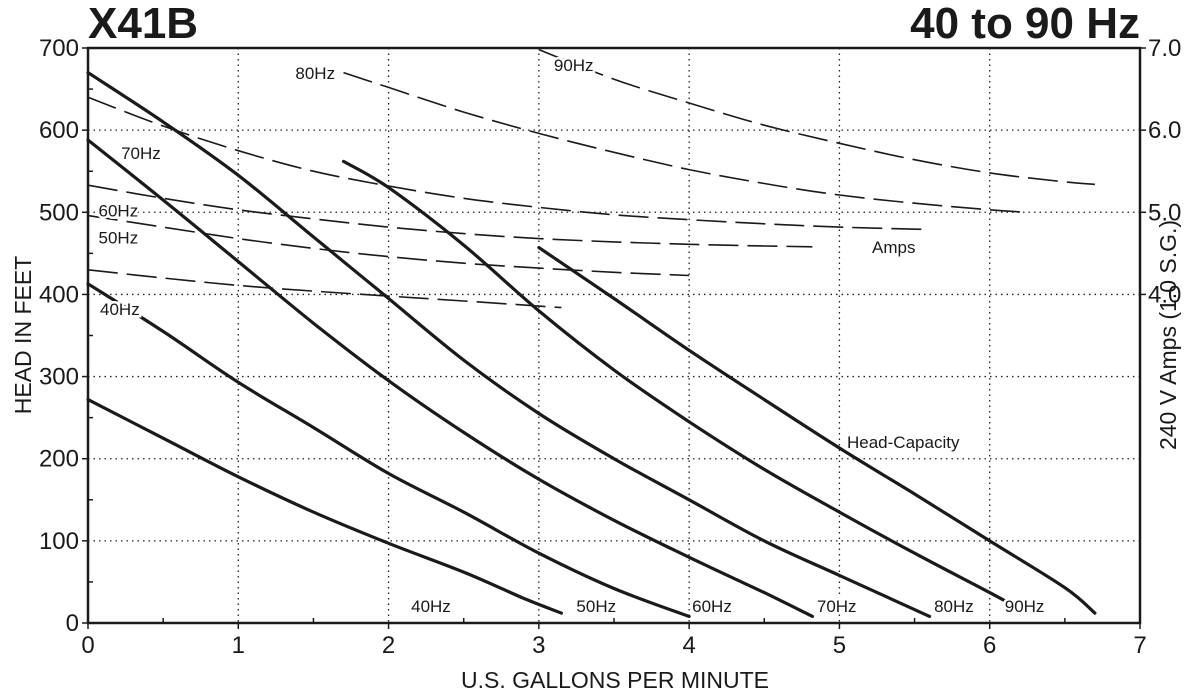 The image size is (1189, 696). Describe the element at coordinates (315, 73) in the screenshot. I see `amps-curve-label: 80Hz` at that location.